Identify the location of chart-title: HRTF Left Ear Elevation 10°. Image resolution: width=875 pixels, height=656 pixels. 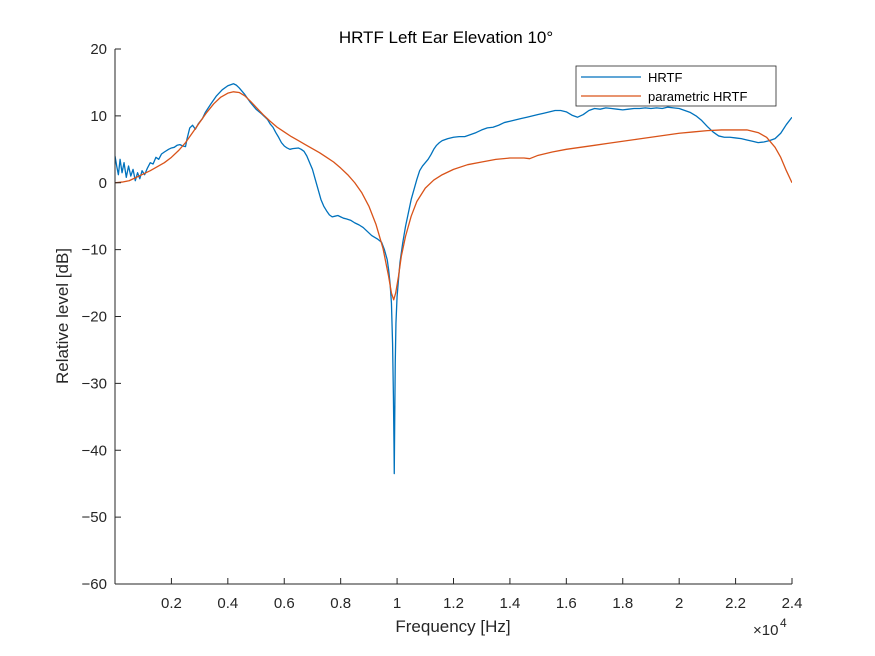
(446, 37).